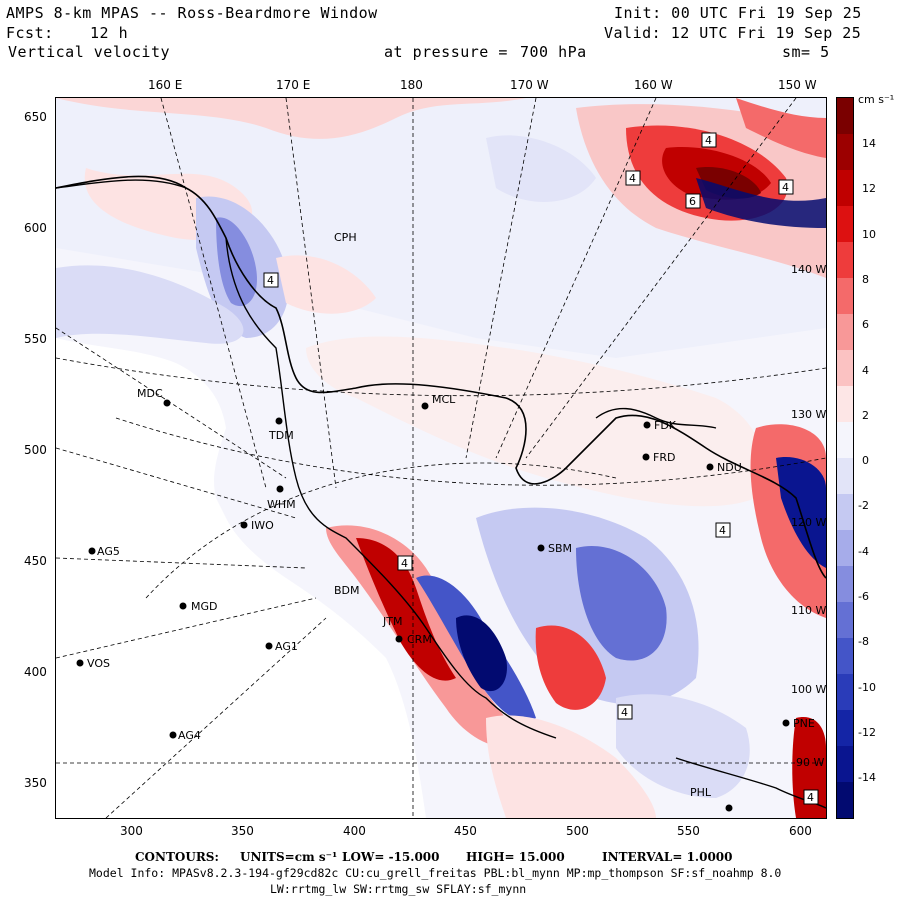 The height and width of the screenshot is (900, 900). What do you see at coordinates (244, 525) in the screenshot?
I see `station-dot-iwo` at bounding box center [244, 525].